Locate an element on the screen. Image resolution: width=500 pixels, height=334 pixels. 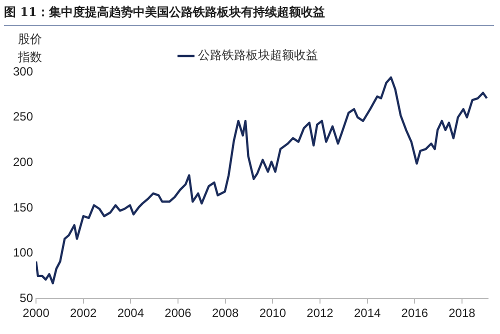
x-tick-label: 2000 is located at coordinates (36, 313).